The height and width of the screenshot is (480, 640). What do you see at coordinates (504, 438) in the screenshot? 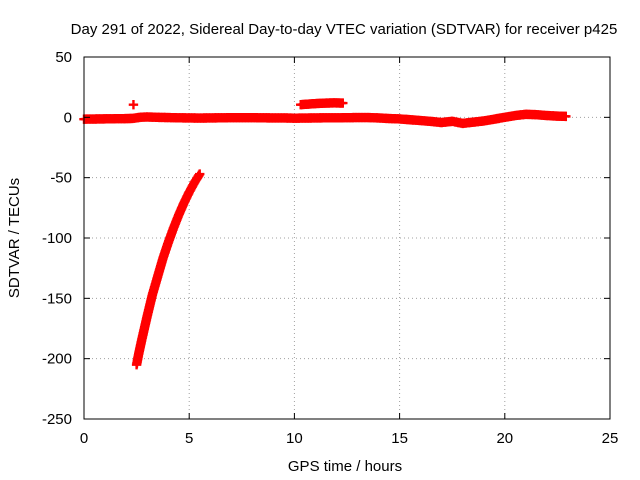
I see `x-tick-label: 20` at bounding box center [504, 438].